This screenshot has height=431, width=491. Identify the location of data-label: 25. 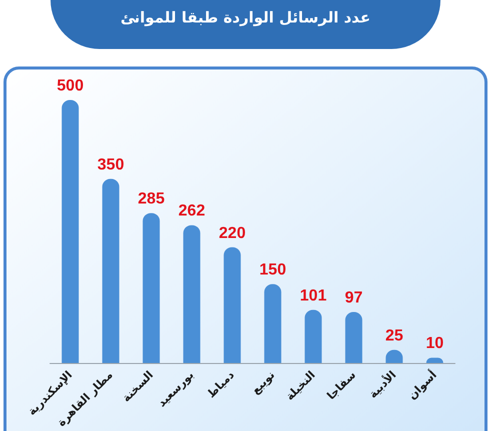
(394, 335).